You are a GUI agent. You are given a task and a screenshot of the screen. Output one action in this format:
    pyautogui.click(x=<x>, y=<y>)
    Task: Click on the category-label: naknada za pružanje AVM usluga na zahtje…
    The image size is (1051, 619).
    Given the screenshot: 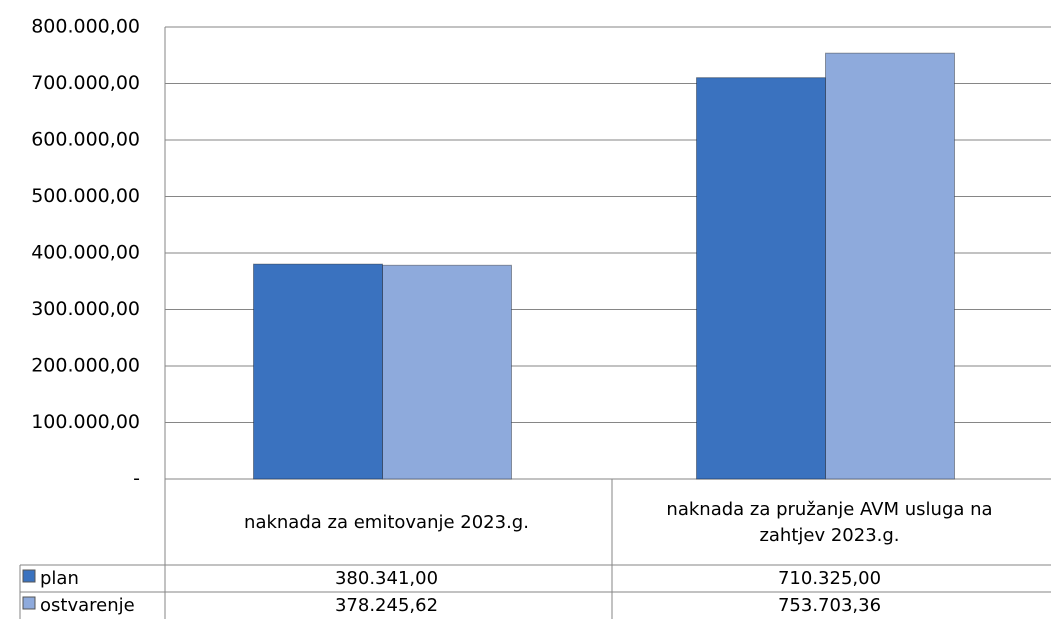 What is the action you would take?
    pyautogui.click(x=829, y=522)
    